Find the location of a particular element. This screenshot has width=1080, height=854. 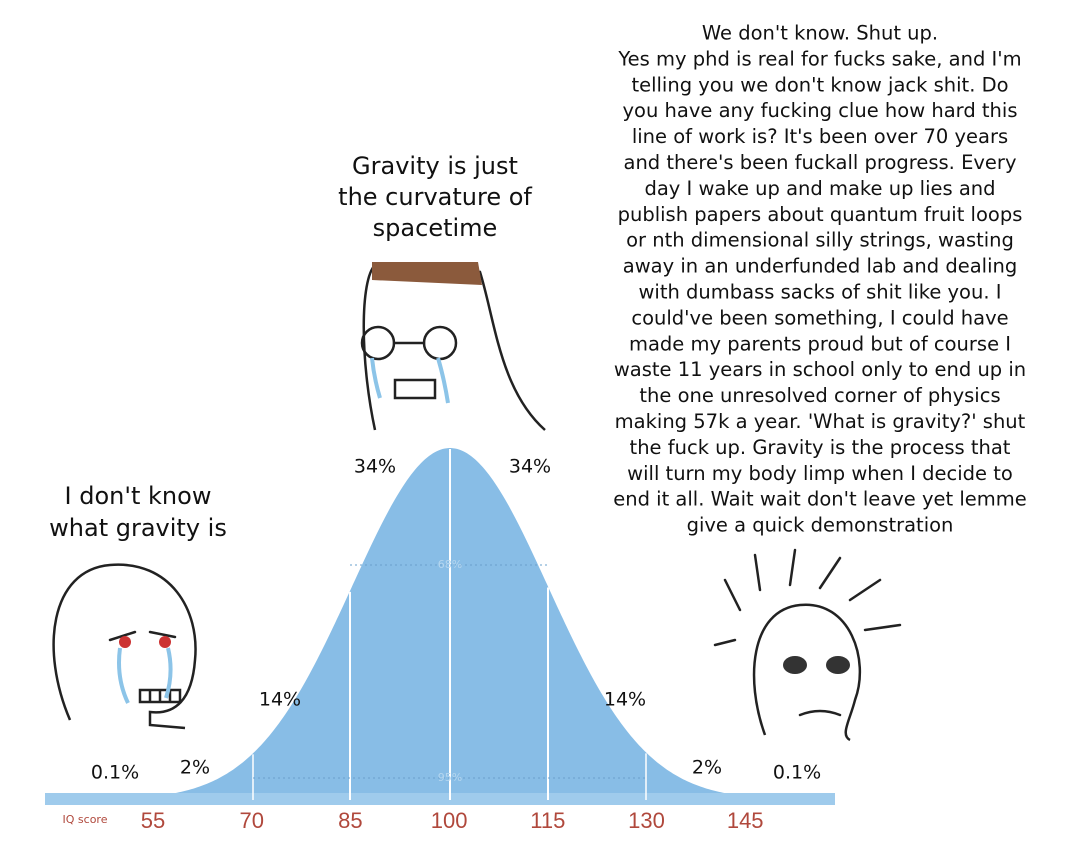

right-caption: line of work is? It's been over 70 years is located at coordinates (820, 136).